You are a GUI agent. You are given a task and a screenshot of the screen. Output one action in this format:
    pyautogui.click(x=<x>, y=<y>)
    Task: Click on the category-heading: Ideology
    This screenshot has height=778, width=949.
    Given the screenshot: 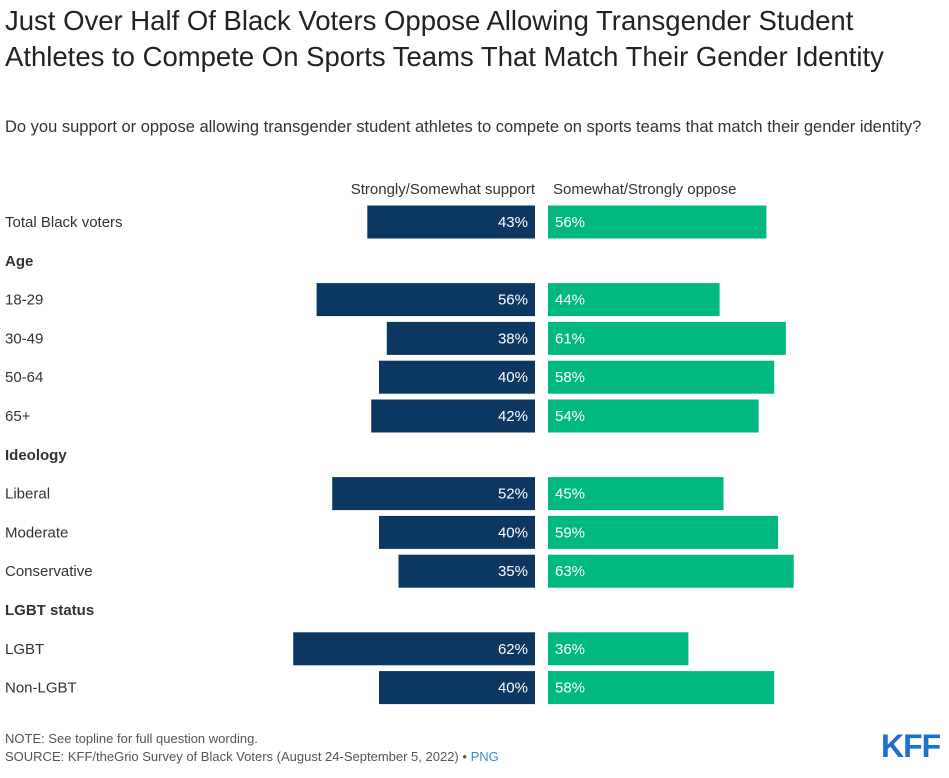 What is the action you would take?
    pyautogui.click(x=36, y=455)
    